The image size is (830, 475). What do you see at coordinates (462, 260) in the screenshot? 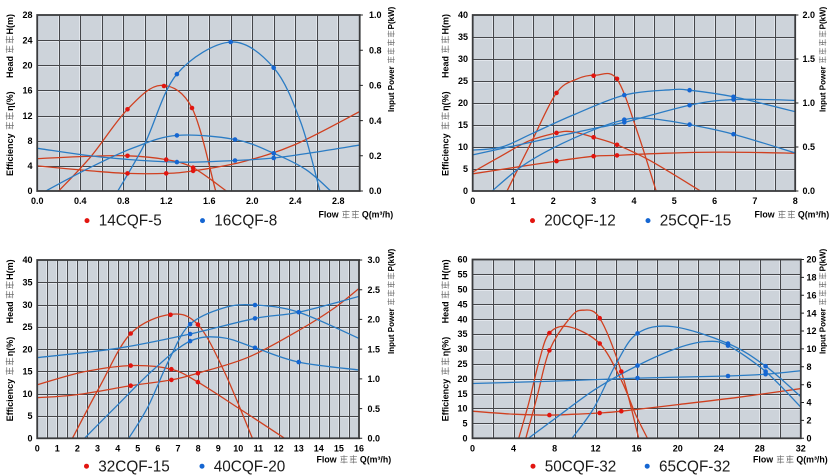
I see `svg-text: 60` at bounding box center [462, 260].